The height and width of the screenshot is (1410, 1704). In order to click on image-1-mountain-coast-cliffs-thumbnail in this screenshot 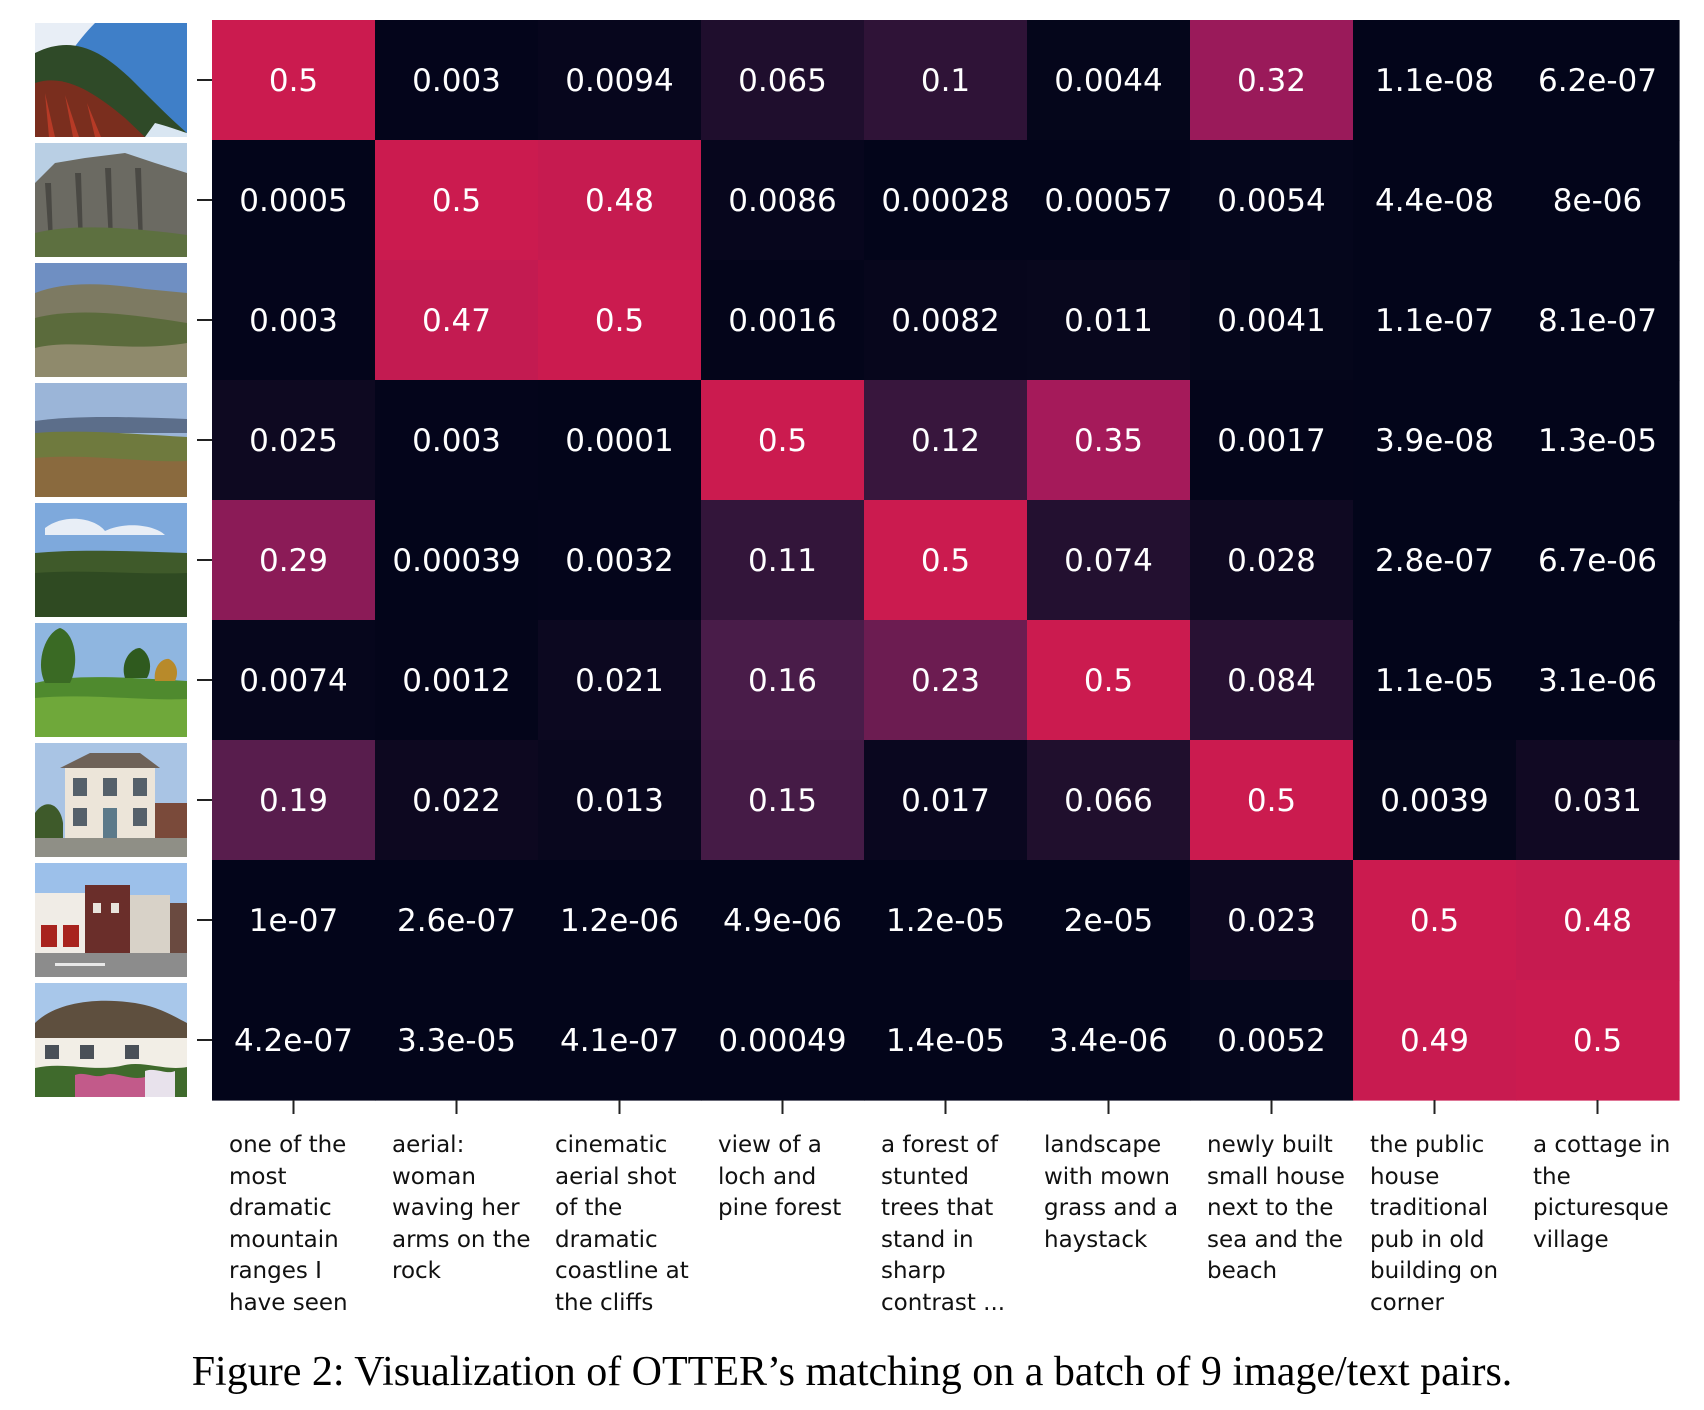, I will do `click(111, 80)`.